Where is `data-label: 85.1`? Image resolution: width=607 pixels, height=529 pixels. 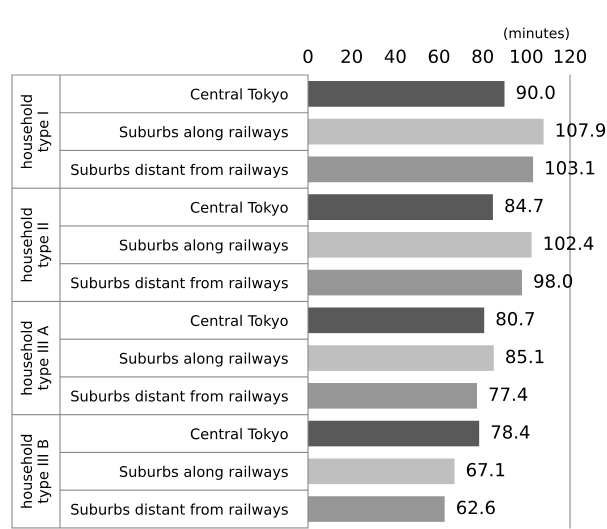 data-label: 85.1 is located at coordinates (525, 357).